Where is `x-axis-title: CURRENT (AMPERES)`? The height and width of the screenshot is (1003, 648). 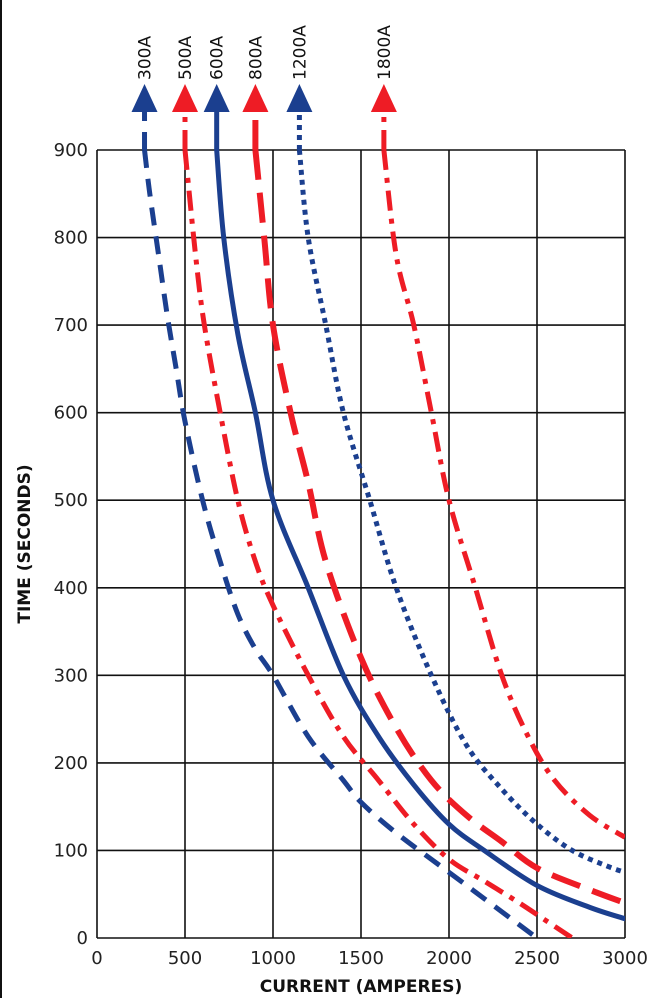
x-axis-title: CURRENT (AMPERES) is located at coordinates (361, 987).